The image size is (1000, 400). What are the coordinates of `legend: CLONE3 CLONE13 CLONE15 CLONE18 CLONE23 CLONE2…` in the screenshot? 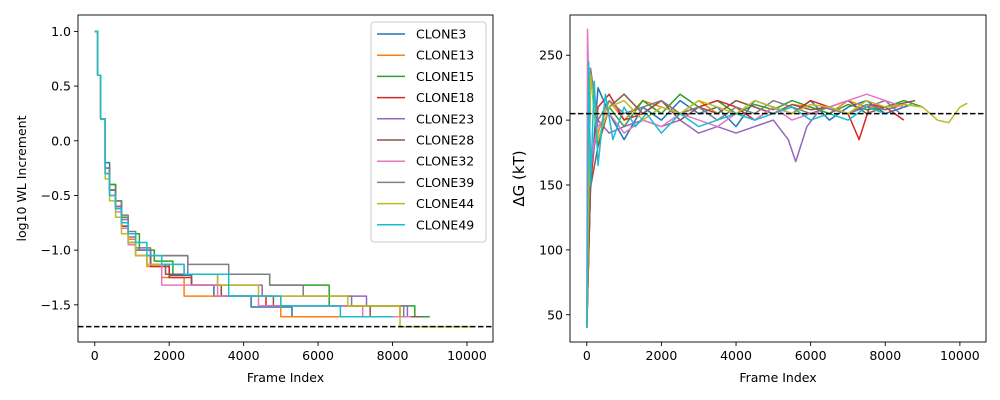 It's located at (428, 132).